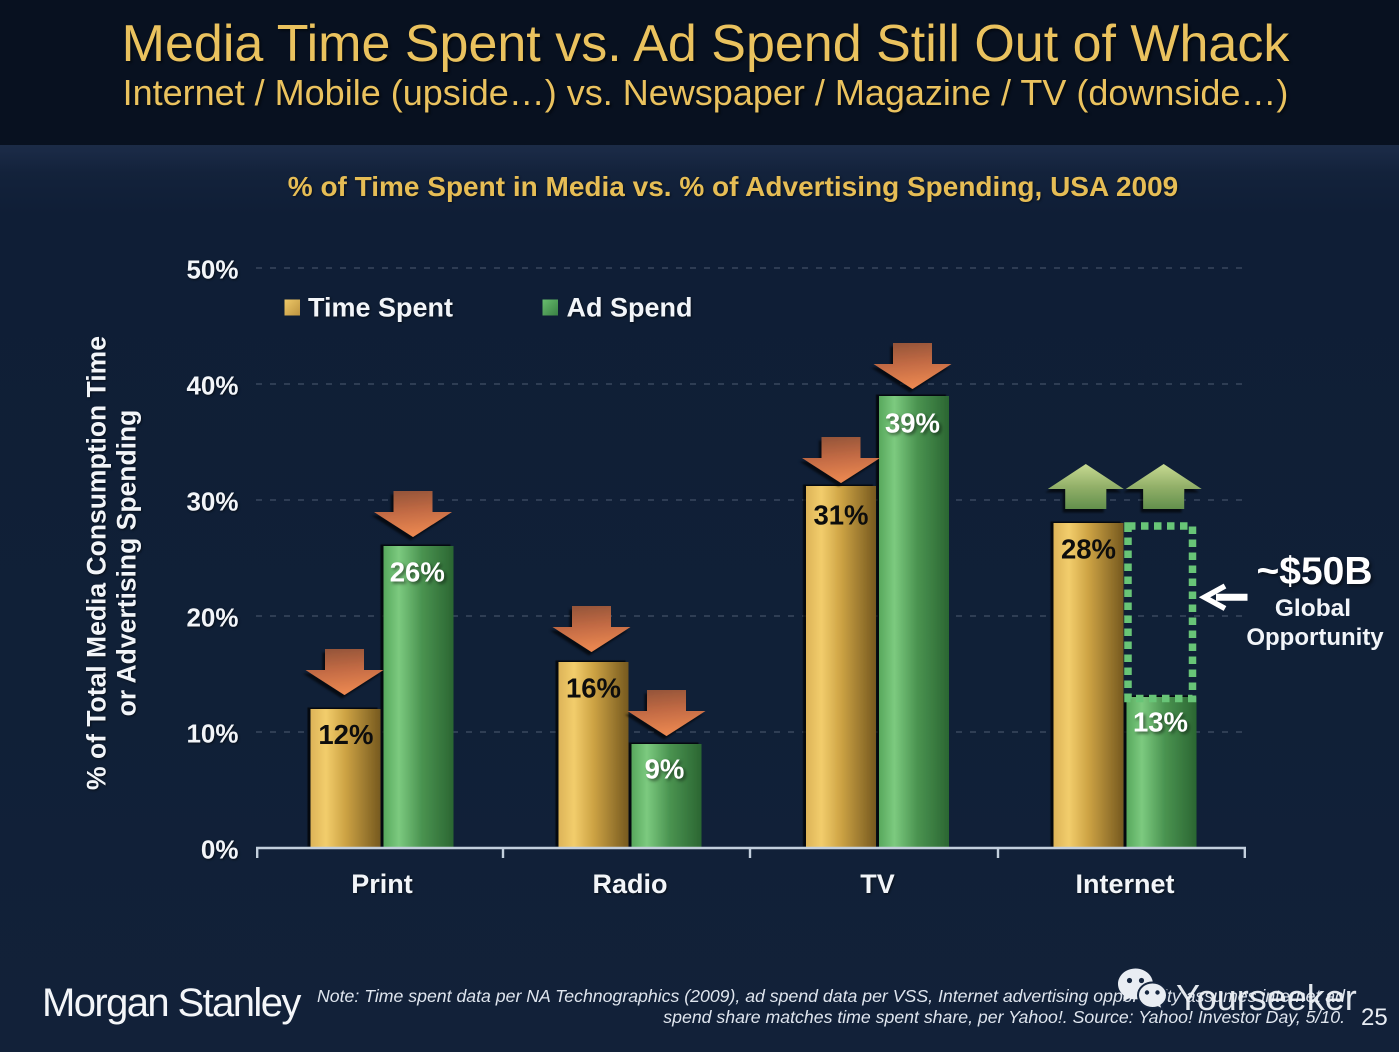 The image size is (1399, 1052). Describe the element at coordinates (127, 563) in the screenshot. I see `svg-text: or Advertising Spending` at that location.